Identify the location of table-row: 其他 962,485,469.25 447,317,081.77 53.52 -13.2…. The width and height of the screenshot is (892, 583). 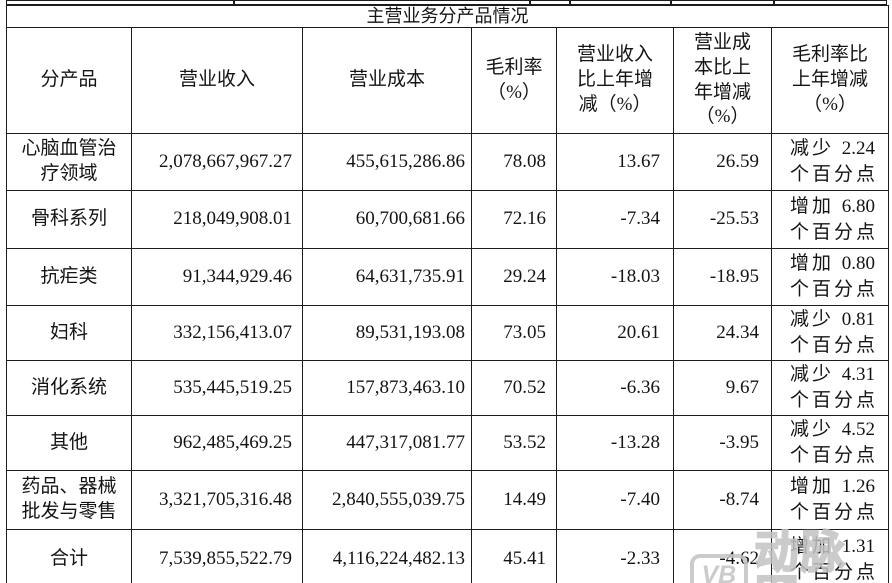
(448, 443).